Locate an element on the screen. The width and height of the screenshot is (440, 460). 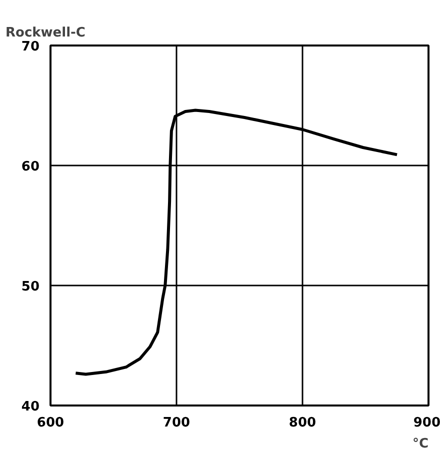
y-tick-label: 60 is located at coordinates (30, 167).